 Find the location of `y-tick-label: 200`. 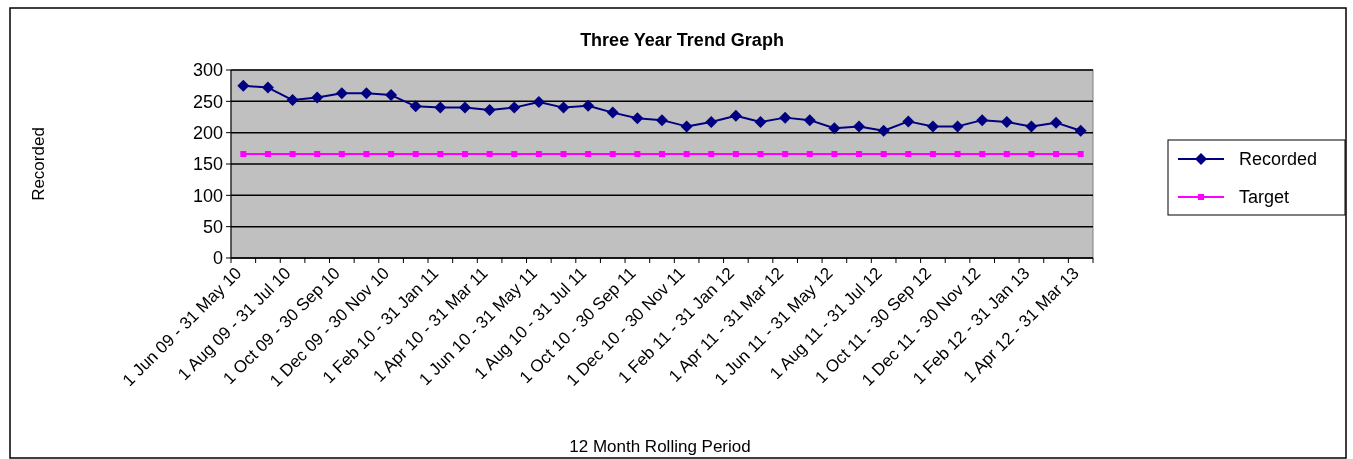

y-tick-label: 200 is located at coordinates (207, 132).